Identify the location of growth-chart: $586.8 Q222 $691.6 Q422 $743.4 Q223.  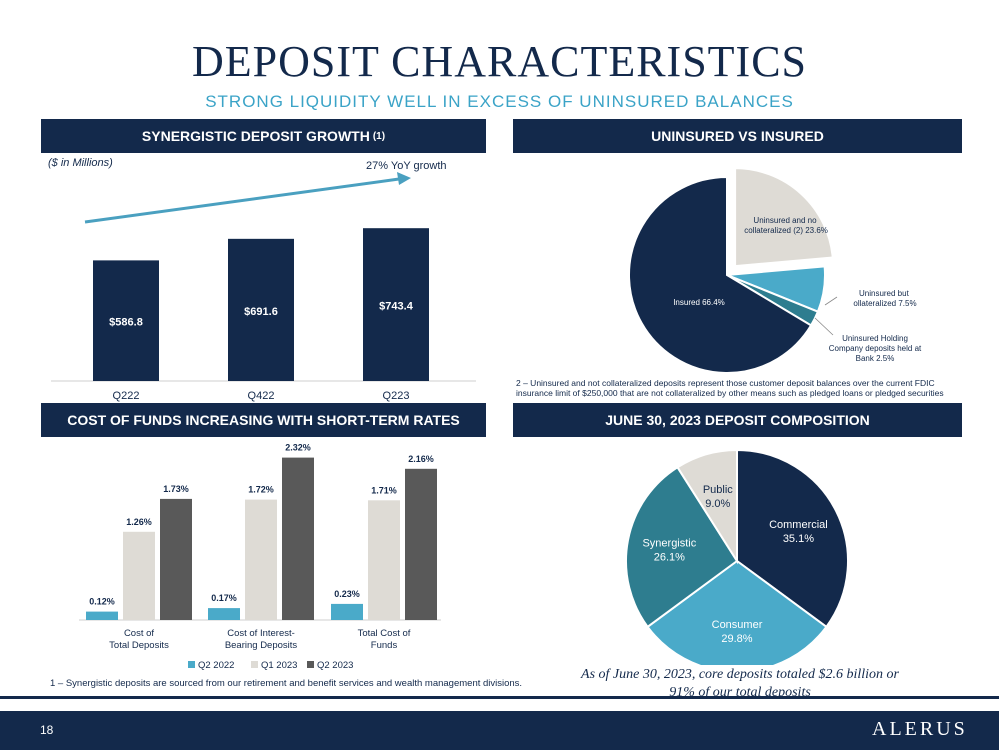
(263, 287).